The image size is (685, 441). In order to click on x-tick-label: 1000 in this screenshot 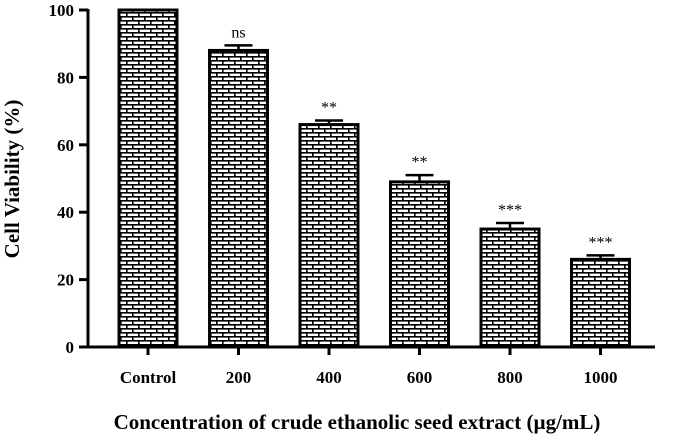, I will do `click(601, 377)`.